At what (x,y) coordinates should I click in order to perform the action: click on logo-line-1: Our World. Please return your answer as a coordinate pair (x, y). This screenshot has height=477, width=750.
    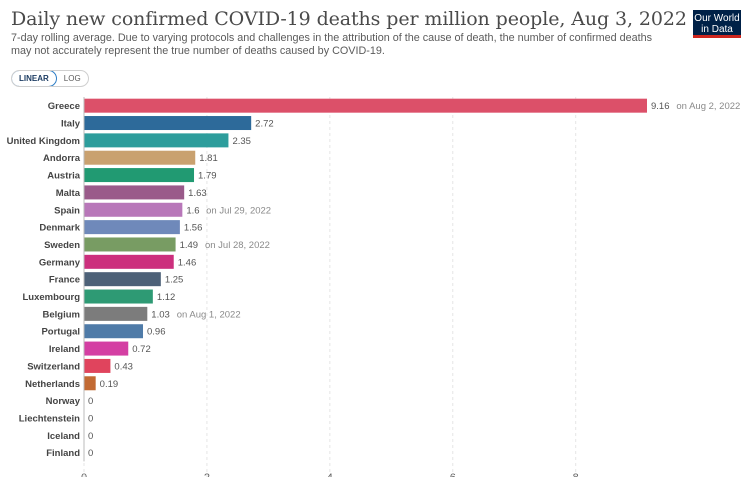
    Looking at the image, I should click on (717, 18).